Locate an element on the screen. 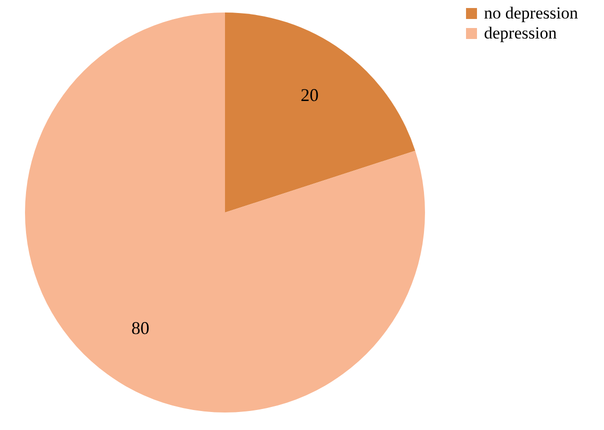 The height and width of the screenshot is (430, 604). data-label: 80 is located at coordinates (140, 328).